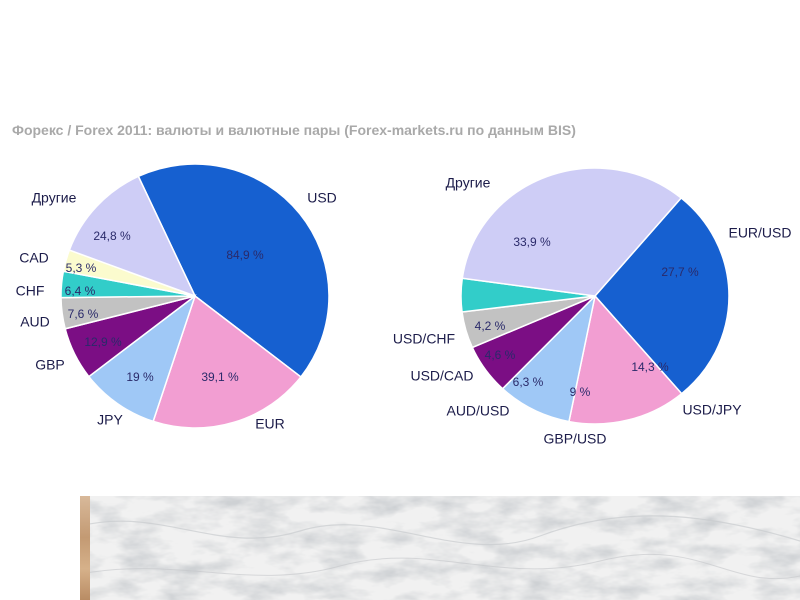 The height and width of the screenshot is (600, 800). I want to click on pie-slice-usd, so click(233, 270).